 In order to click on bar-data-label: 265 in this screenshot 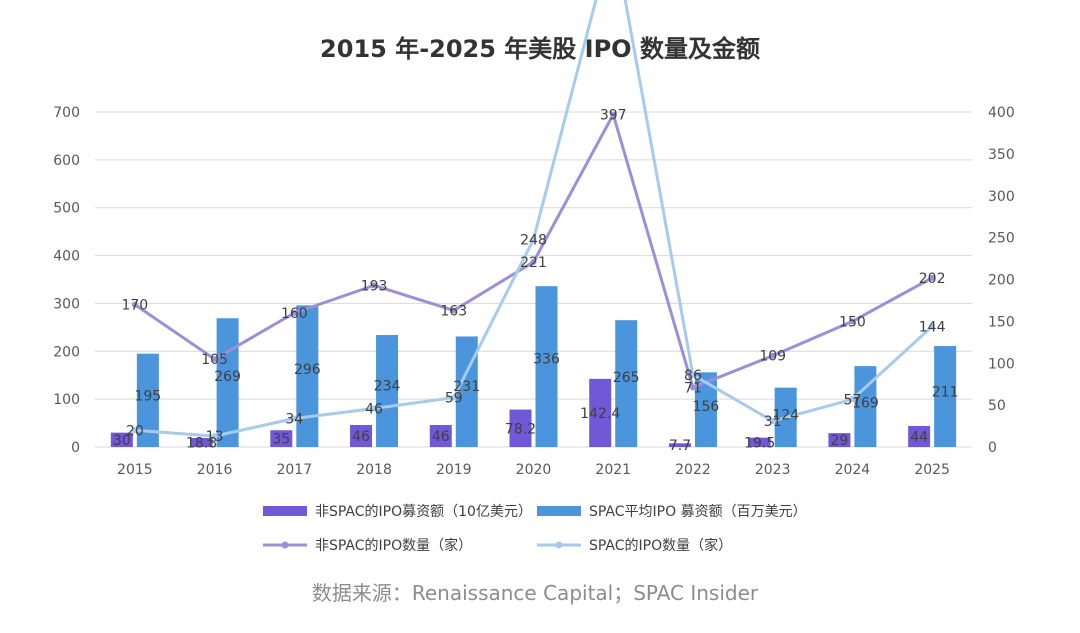, I will do `click(626, 378)`.